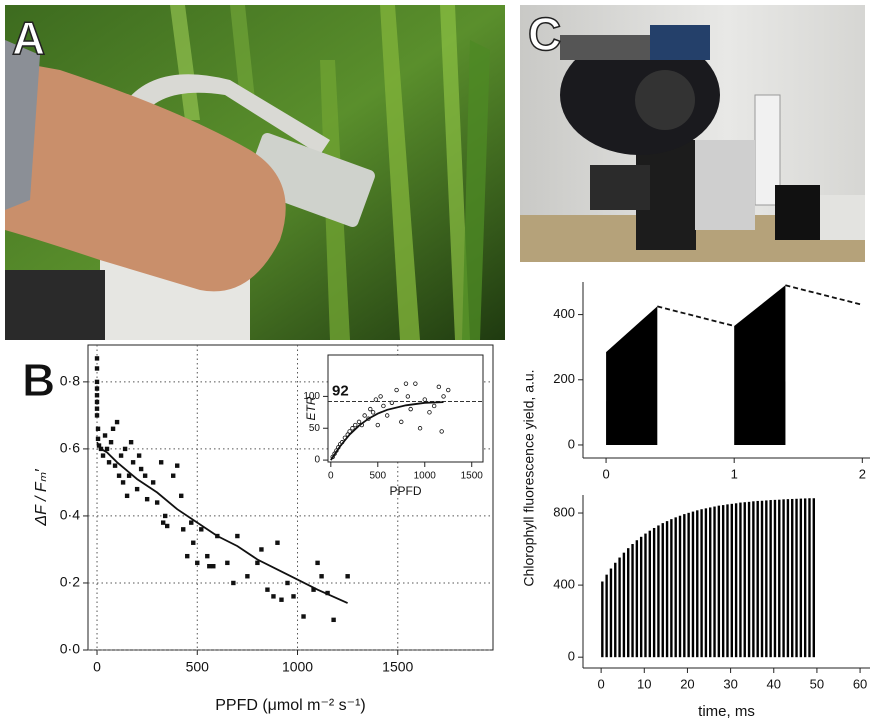 This screenshot has height=724, width=875. I want to click on x-tick-label: 2, so click(862, 473).